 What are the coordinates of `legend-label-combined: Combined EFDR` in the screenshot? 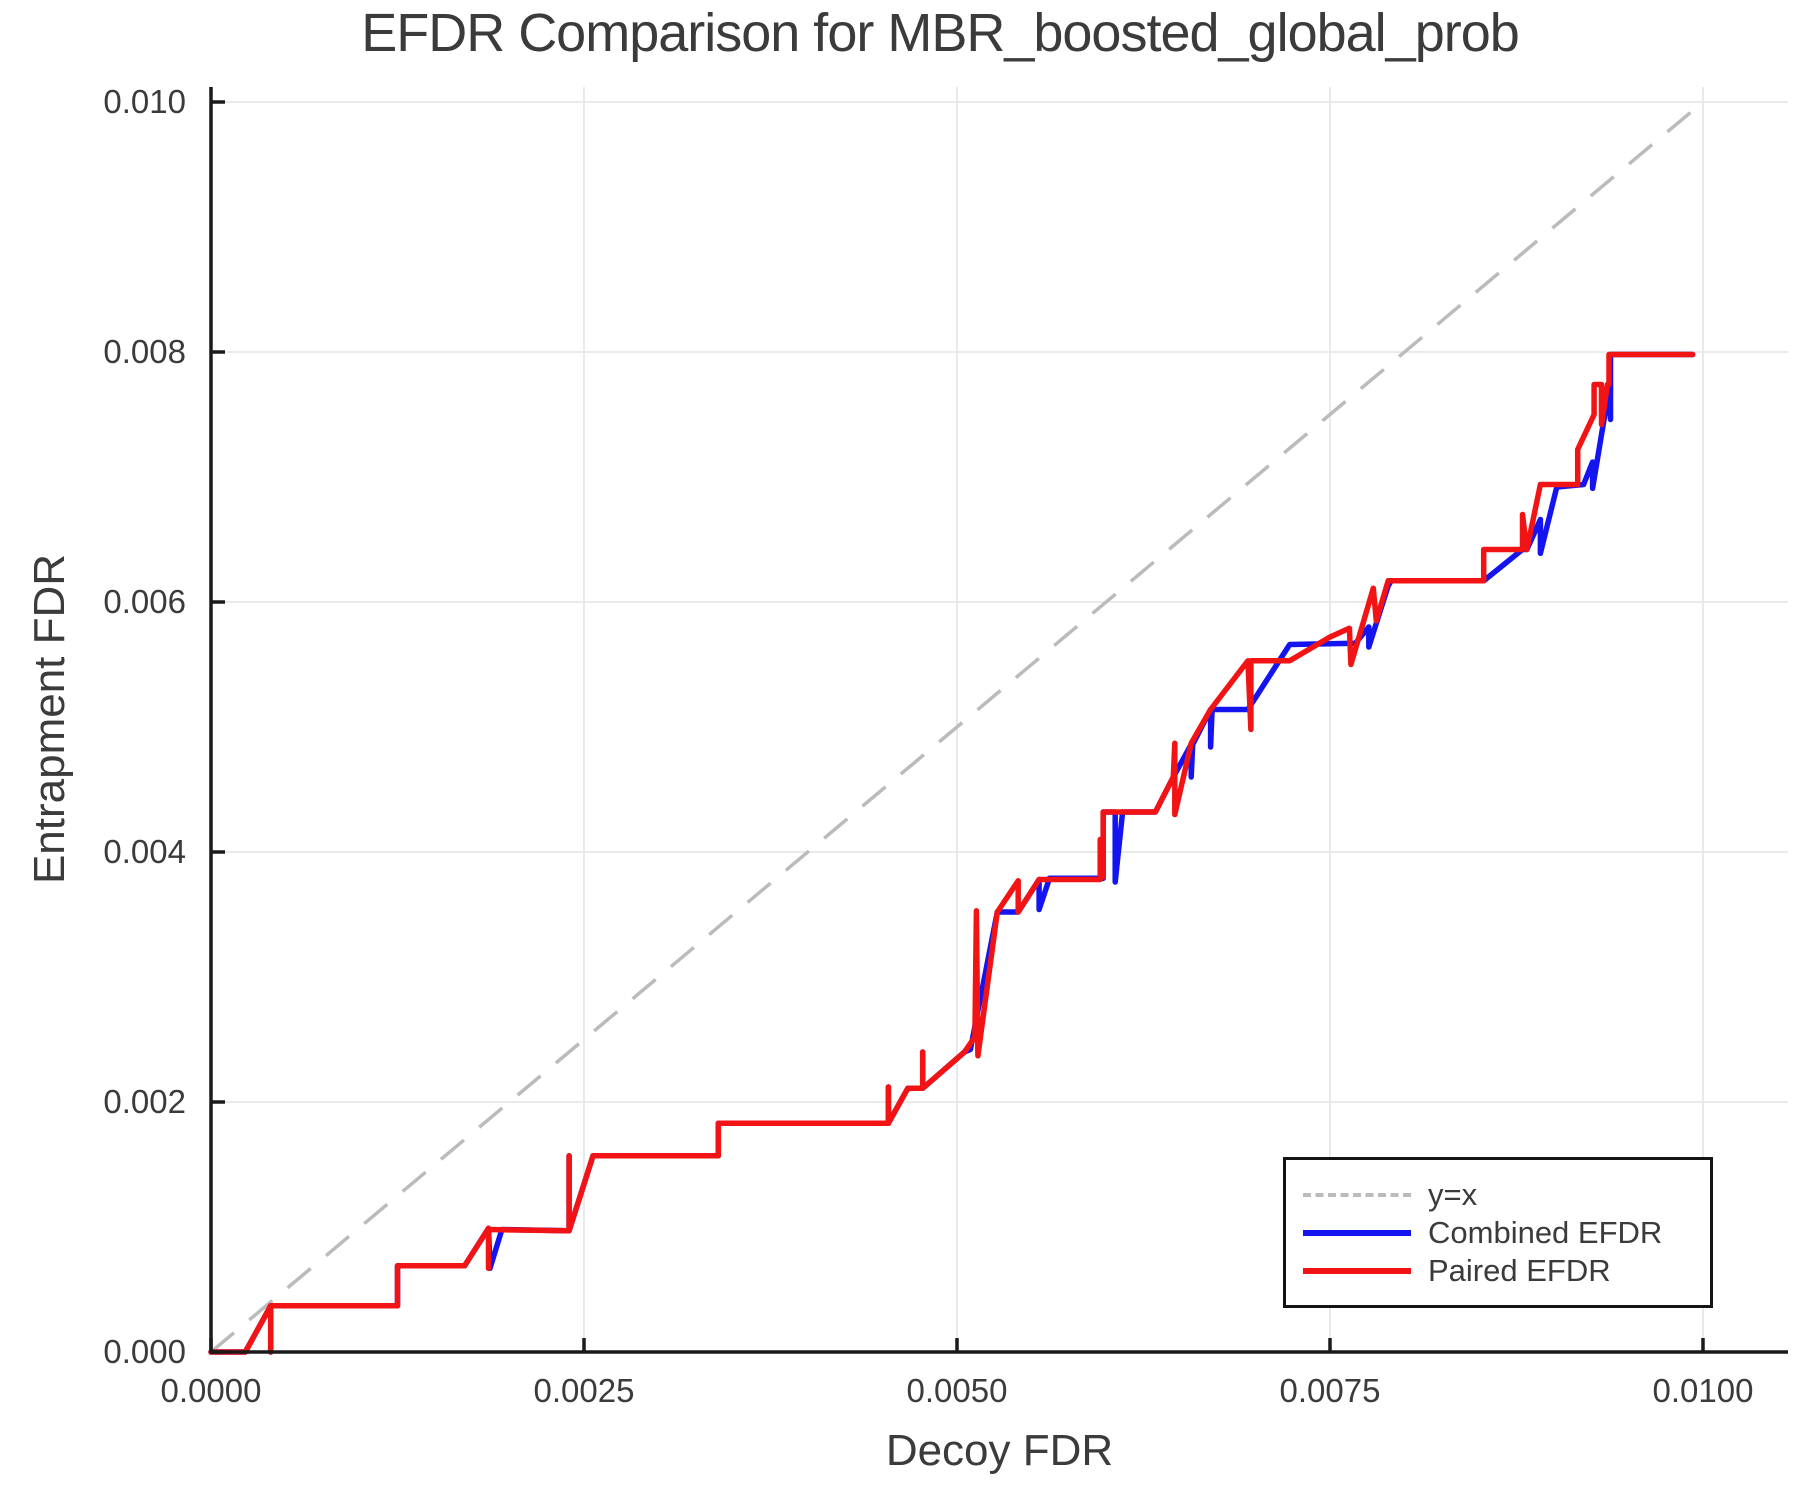 It's located at (1545, 1232).